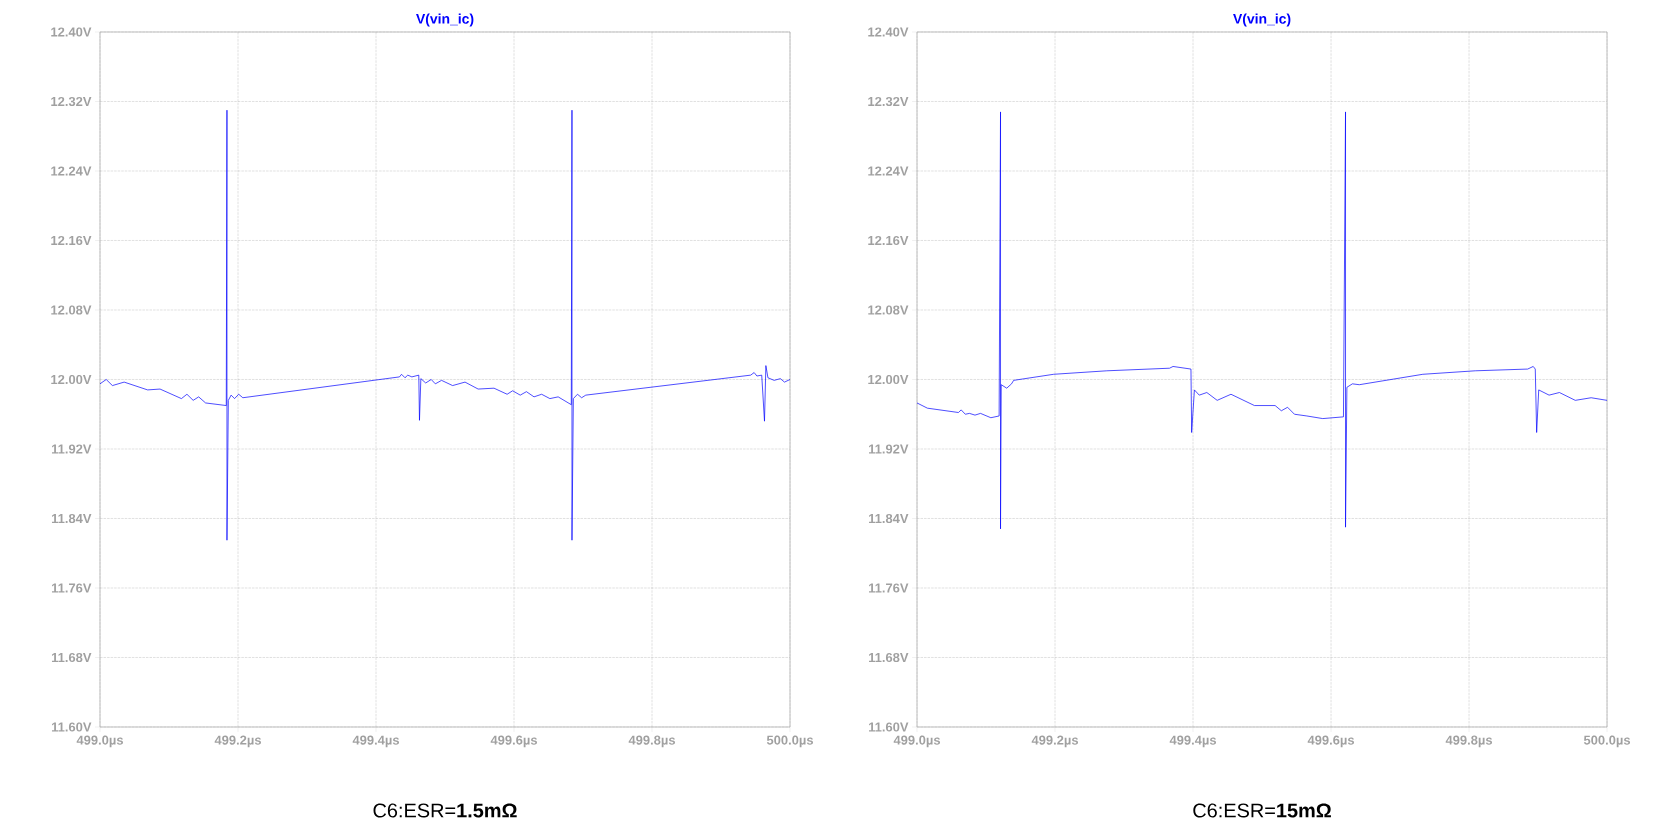 Image resolution: width=1653 pixels, height=832 pixels. I want to click on text: C6:ESR=15mΩ, so click(1262, 810).